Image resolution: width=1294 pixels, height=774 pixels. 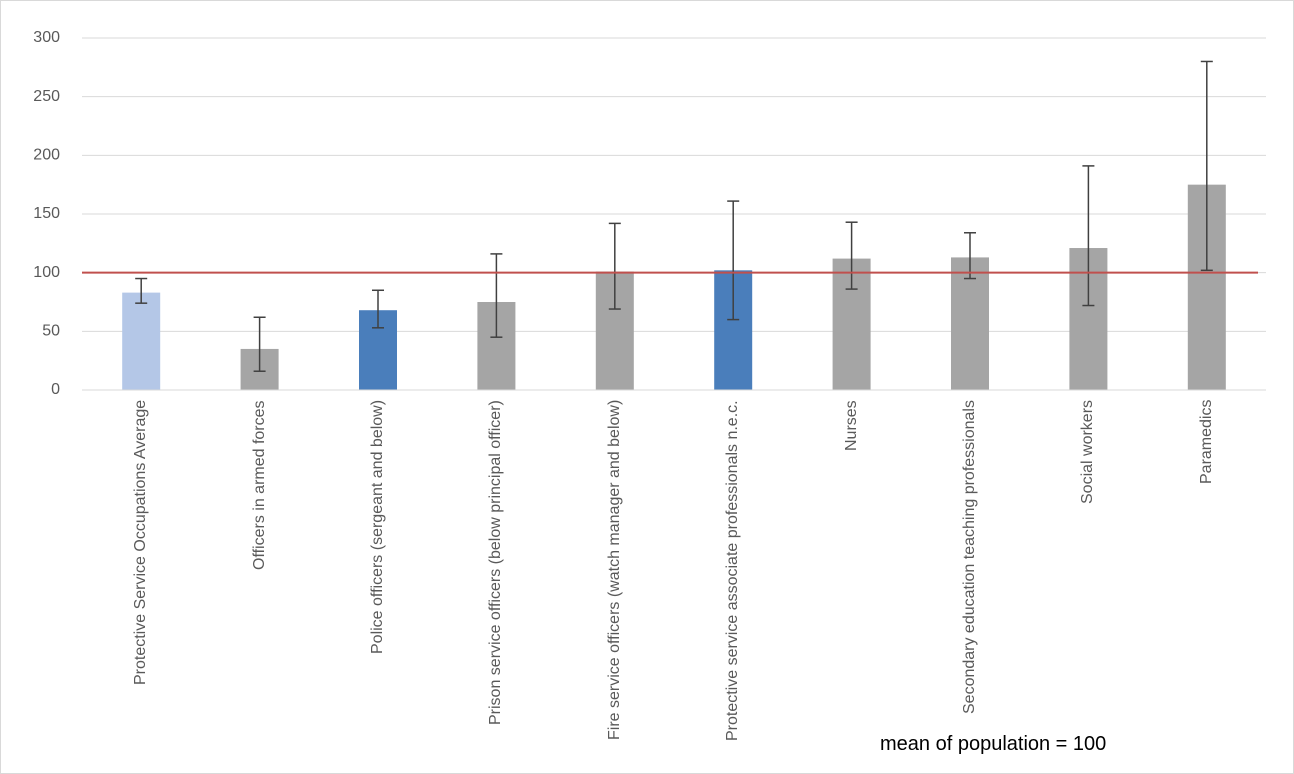 What do you see at coordinates (259, 485) in the screenshot?
I see `x-tick-label: Officers in armed forces` at bounding box center [259, 485].